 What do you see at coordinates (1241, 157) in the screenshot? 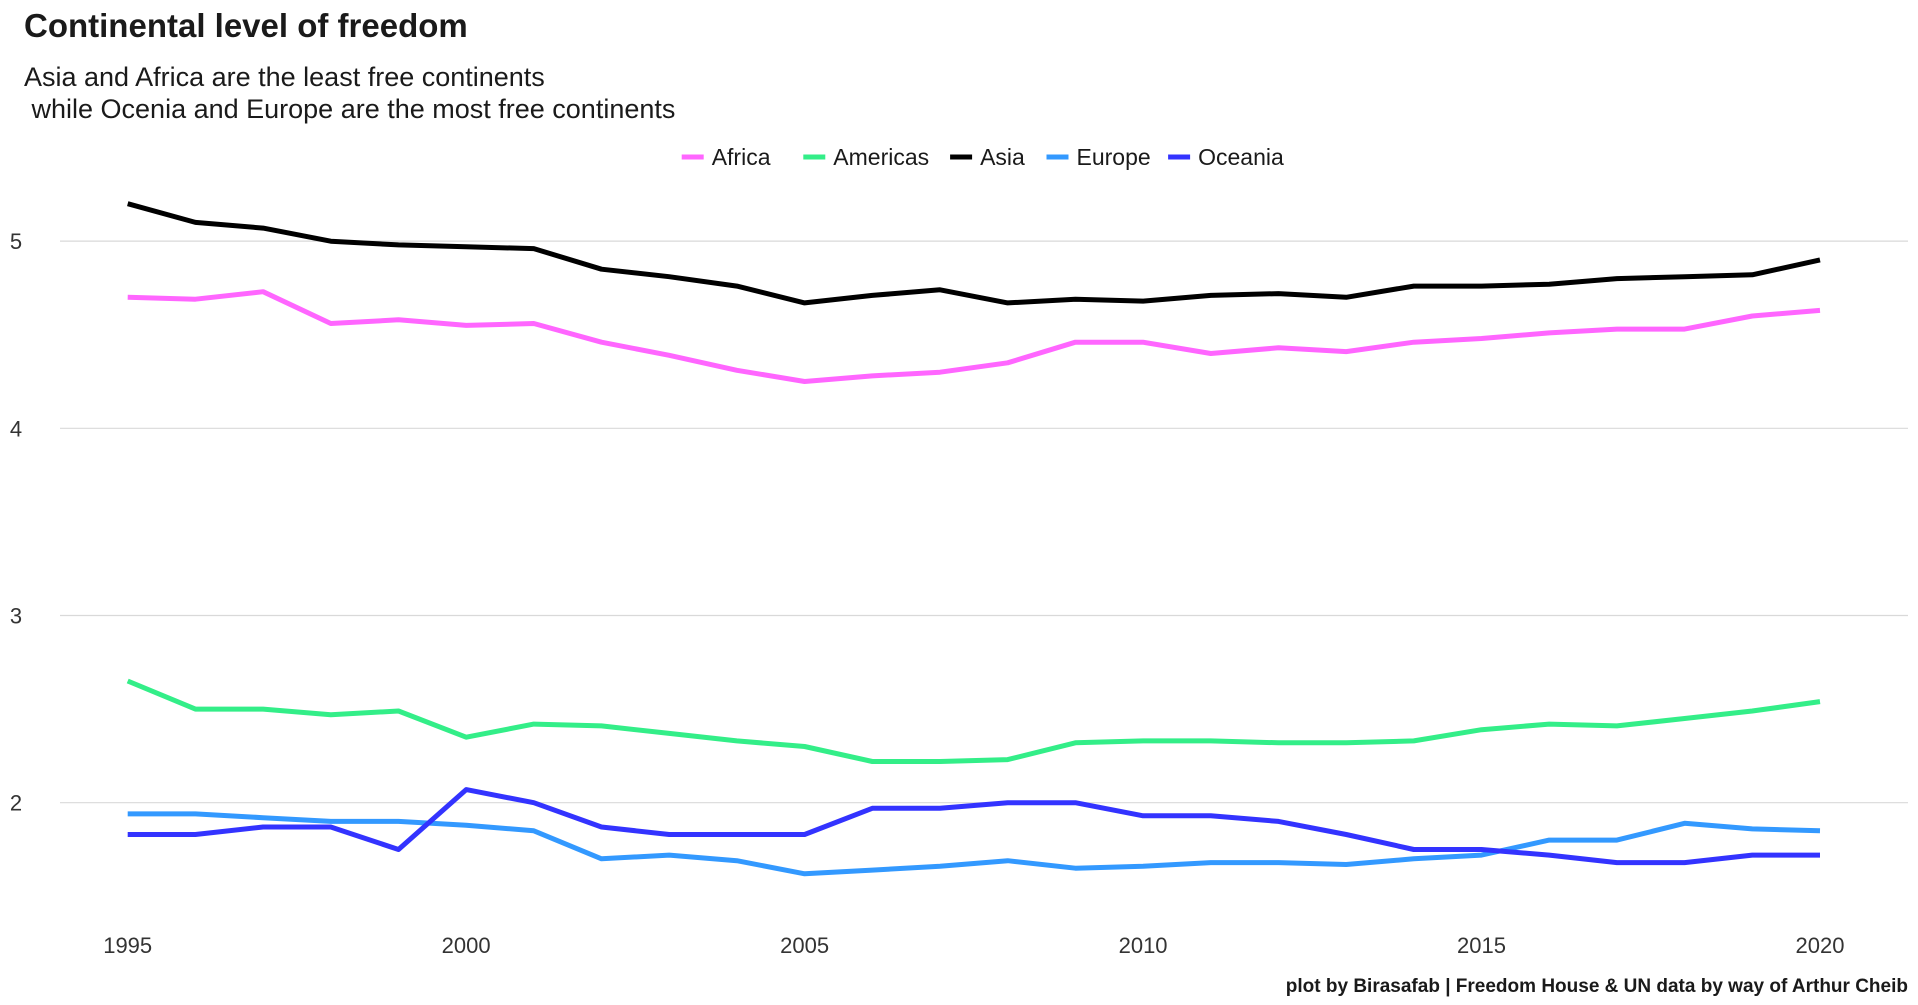
I see `legend-label-oceania: Oceania` at bounding box center [1241, 157].